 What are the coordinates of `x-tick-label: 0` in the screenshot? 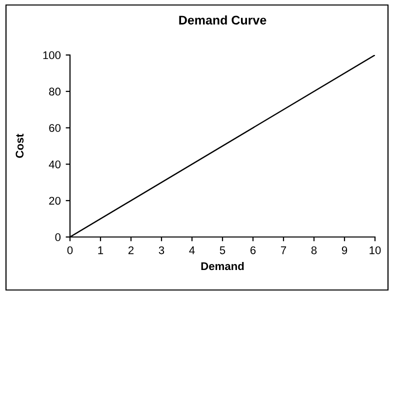 It's located at (70, 250).